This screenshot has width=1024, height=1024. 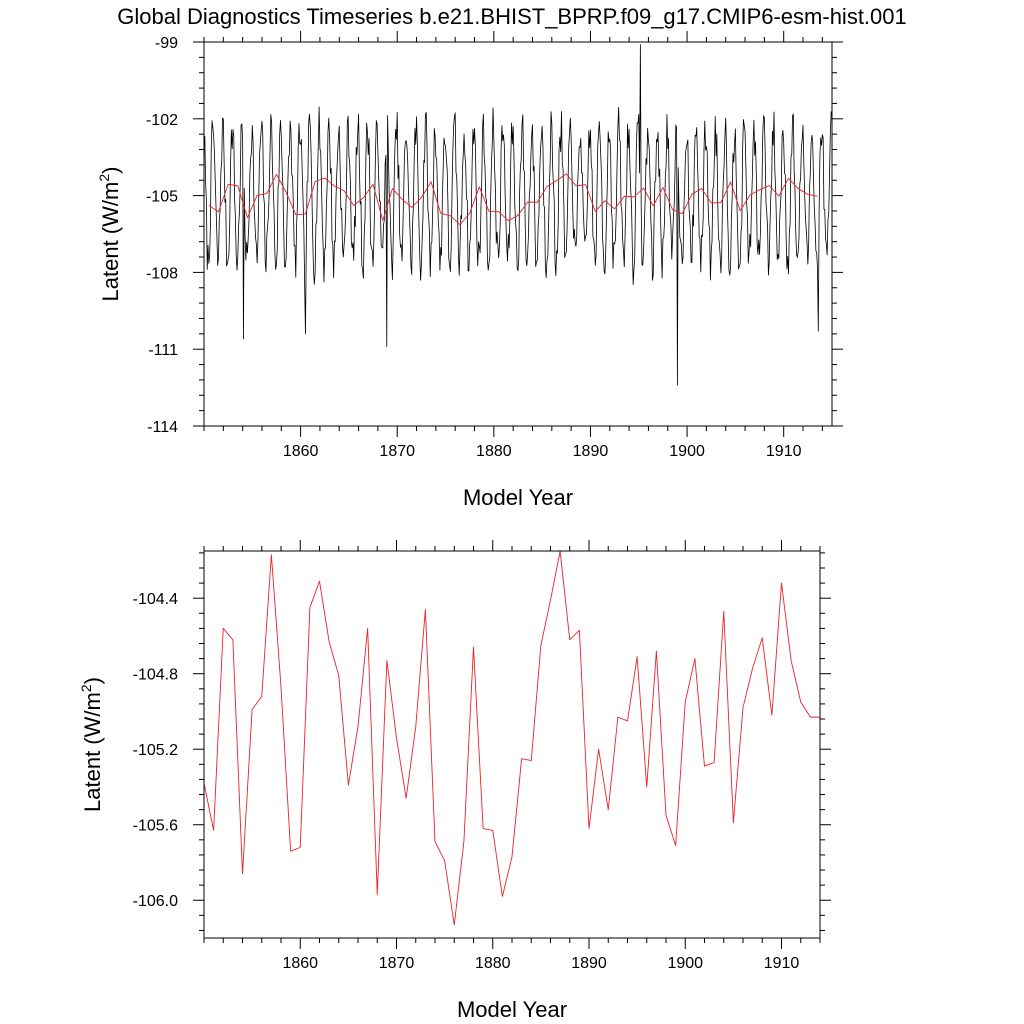 What do you see at coordinates (155, 675) in the screenshot?
I see `y-tick-label: -104.8` at bounding box center [155, 675].